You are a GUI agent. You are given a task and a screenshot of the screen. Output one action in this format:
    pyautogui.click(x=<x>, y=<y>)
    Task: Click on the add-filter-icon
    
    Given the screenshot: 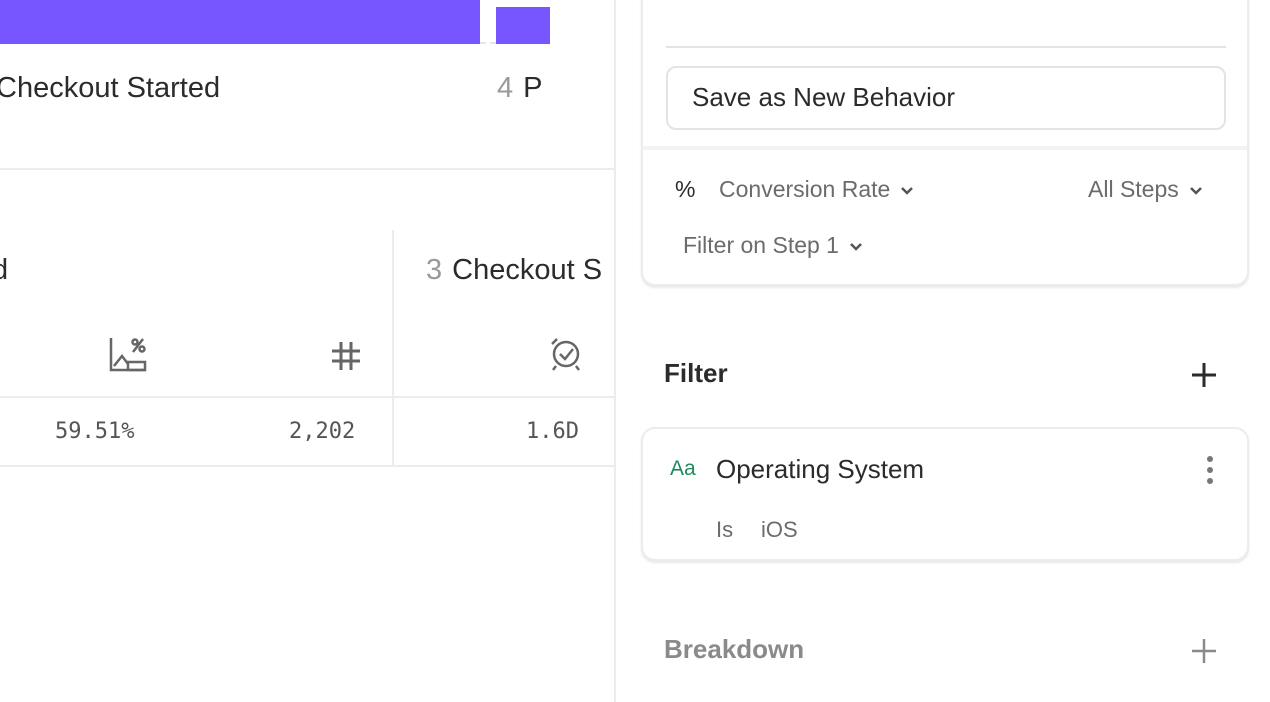 What is the action you would take?
    pyautogui.click(x=1204, y=375)
    